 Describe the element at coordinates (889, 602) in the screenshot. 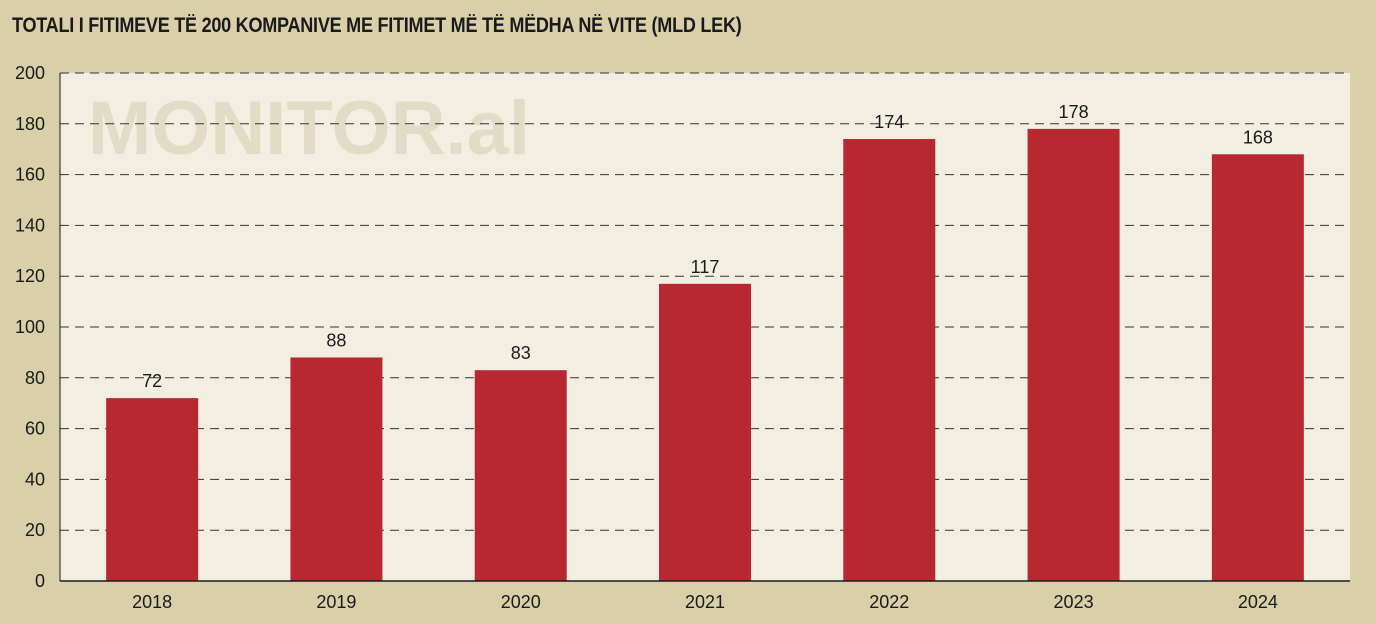

I see `x-tick-label: 2022` at that location.